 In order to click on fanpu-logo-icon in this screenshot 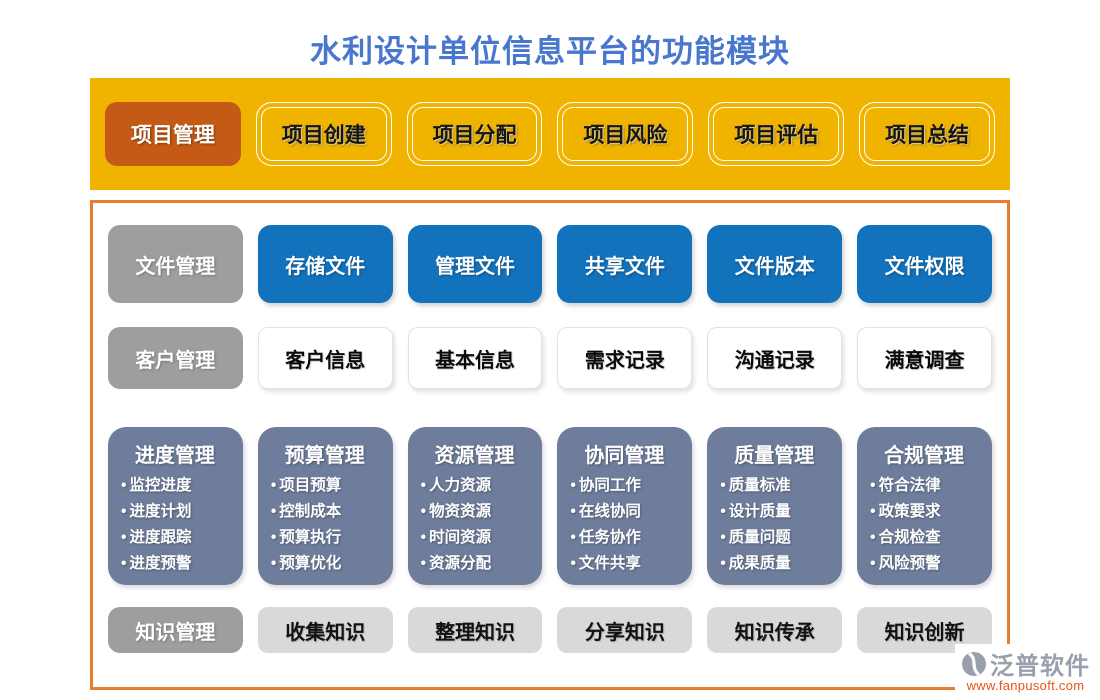, I will do `click(974, 664)`.